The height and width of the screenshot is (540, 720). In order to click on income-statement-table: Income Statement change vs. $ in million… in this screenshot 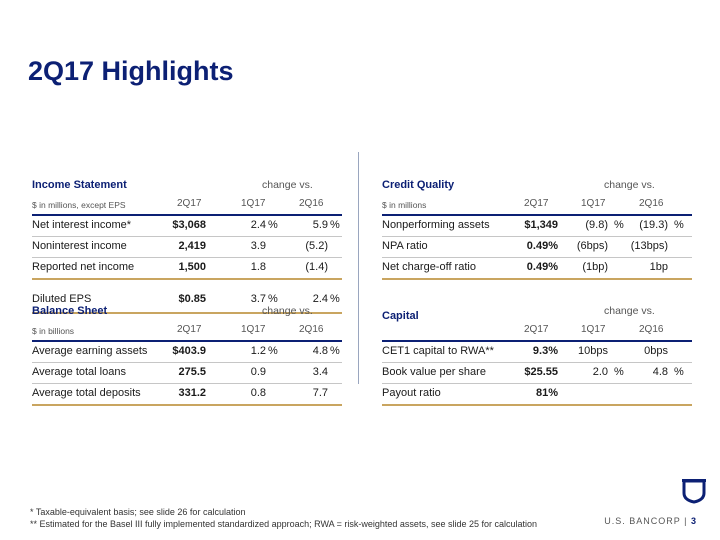, I will do `click(187, 245)`.